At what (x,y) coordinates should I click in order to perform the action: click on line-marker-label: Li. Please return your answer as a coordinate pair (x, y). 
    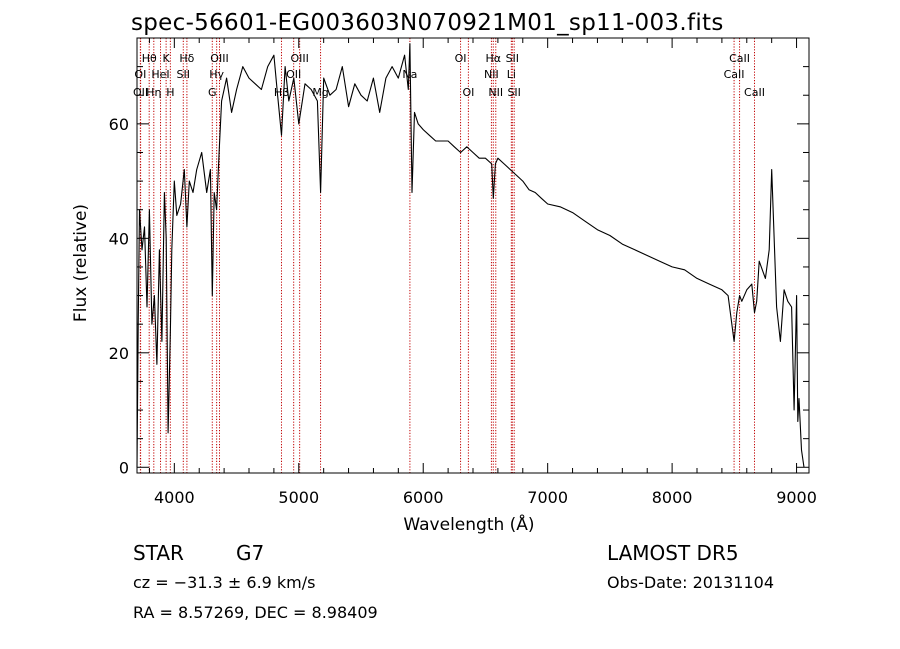
    Looking at the image, I should click on (511, 74).